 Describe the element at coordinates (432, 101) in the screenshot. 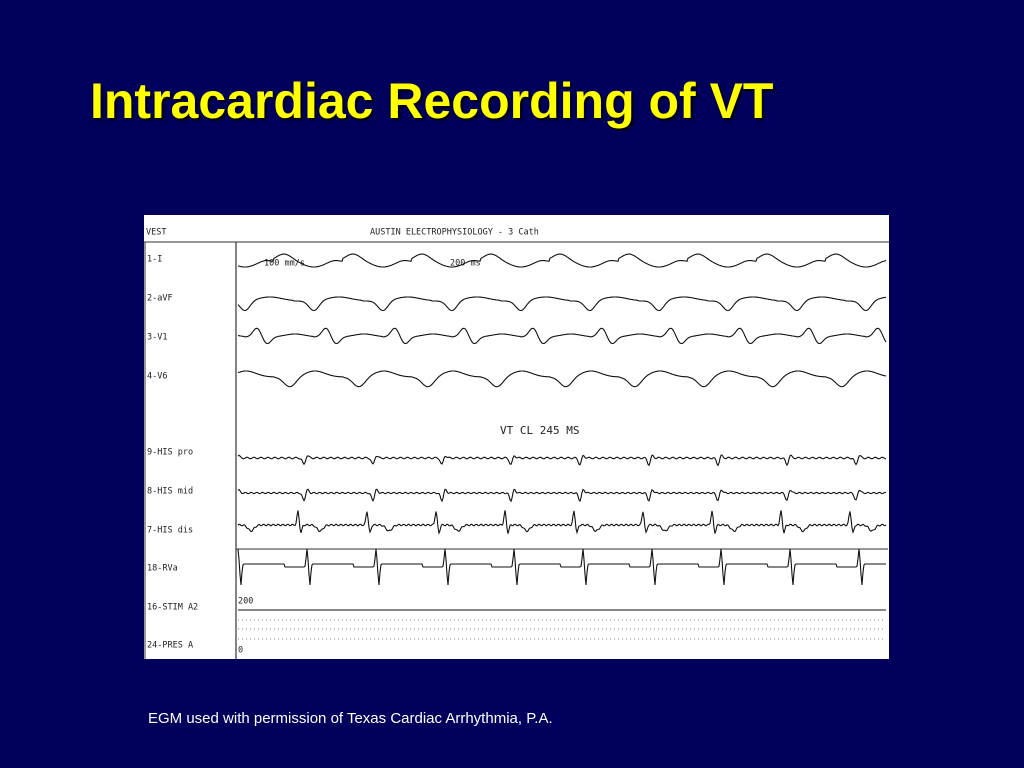

I see `slide-title: Intracardiac Recording of VT` at that location.